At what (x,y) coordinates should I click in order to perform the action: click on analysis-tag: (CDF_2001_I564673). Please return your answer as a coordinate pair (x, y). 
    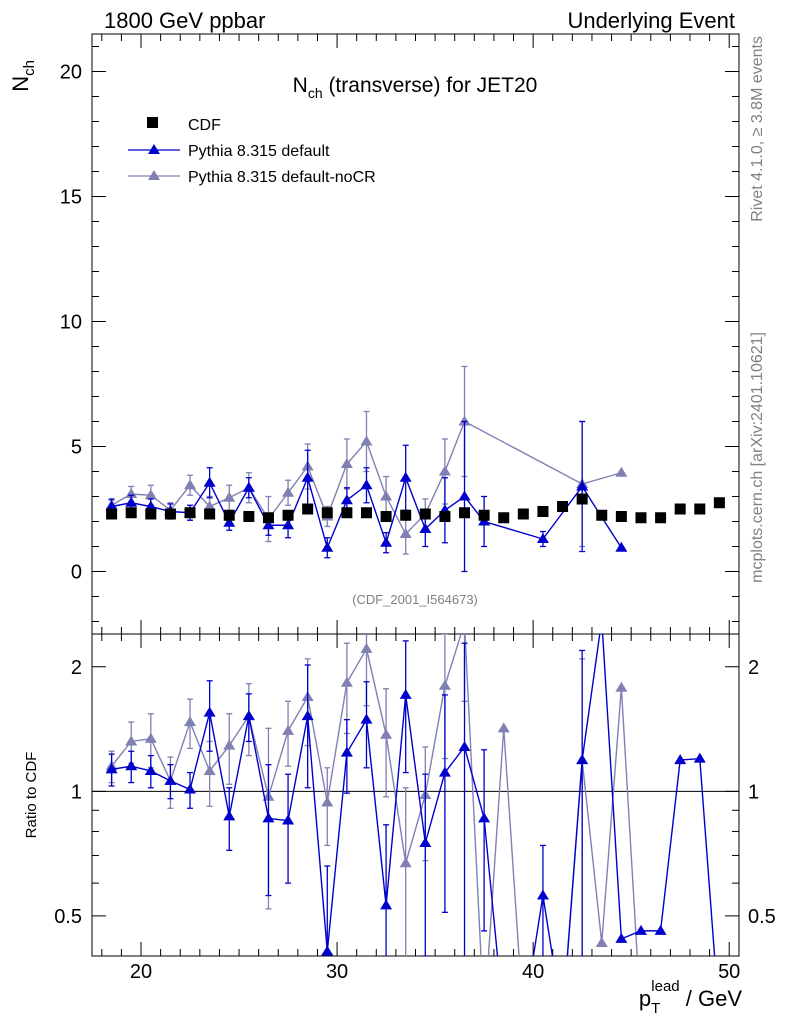
    Looking at the image, I should click on (415, 599).